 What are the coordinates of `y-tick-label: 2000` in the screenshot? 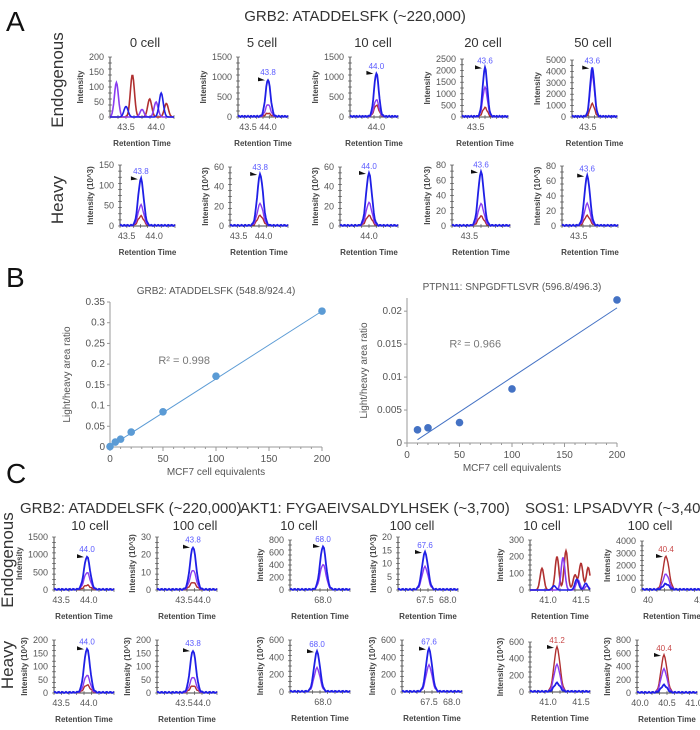 It's located at (556, 94).